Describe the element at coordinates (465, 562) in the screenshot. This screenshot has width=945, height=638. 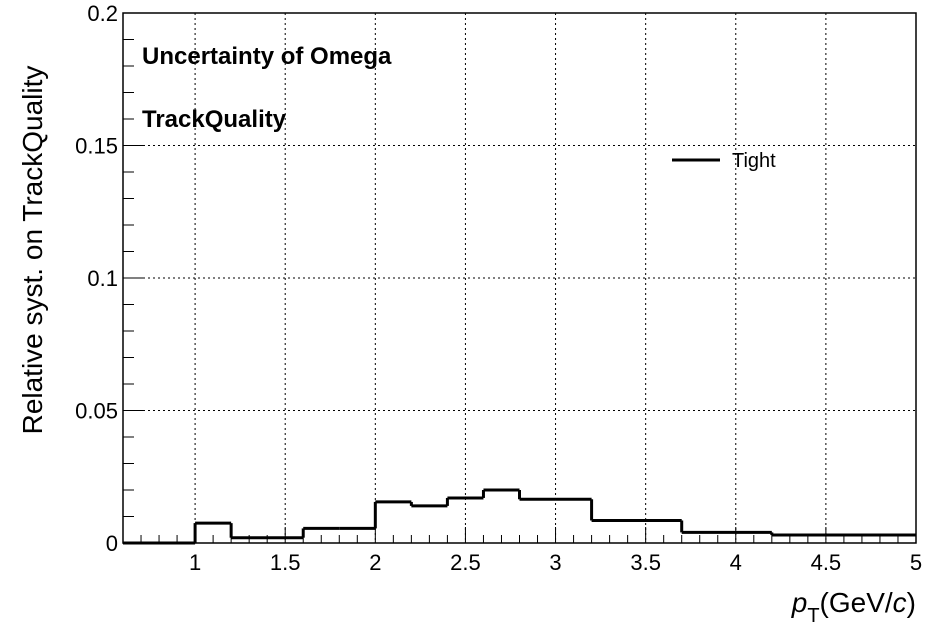
I see `x-tick-label: 2.5` at that location.